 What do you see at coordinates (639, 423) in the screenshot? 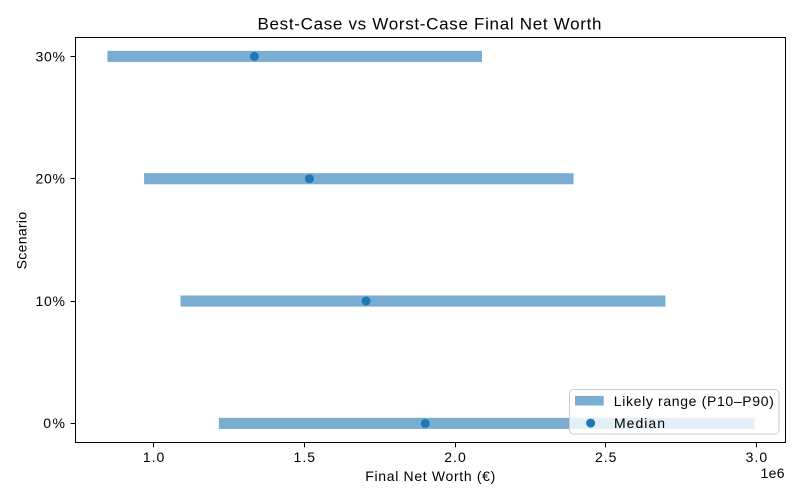
I see `svg-text: Median` at bounding box center [639, 423].